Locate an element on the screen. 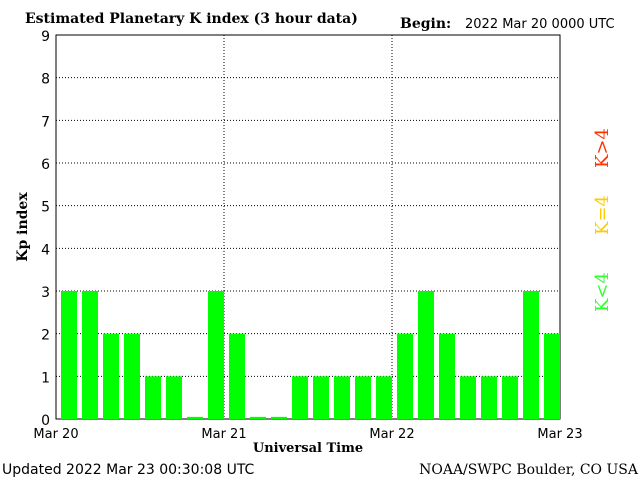 This screenshot has width=640, height=480. y-tick-label: 0 is located at coordinates (45, 421).